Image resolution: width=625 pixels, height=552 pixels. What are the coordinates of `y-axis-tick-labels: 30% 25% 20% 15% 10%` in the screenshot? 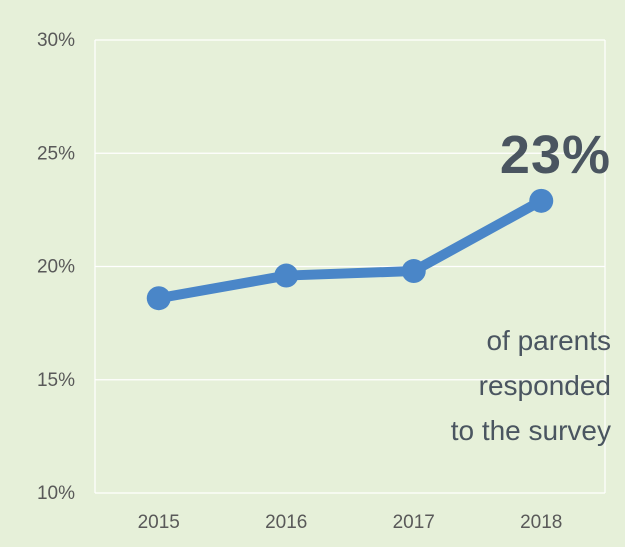 It's located at (56, 267).